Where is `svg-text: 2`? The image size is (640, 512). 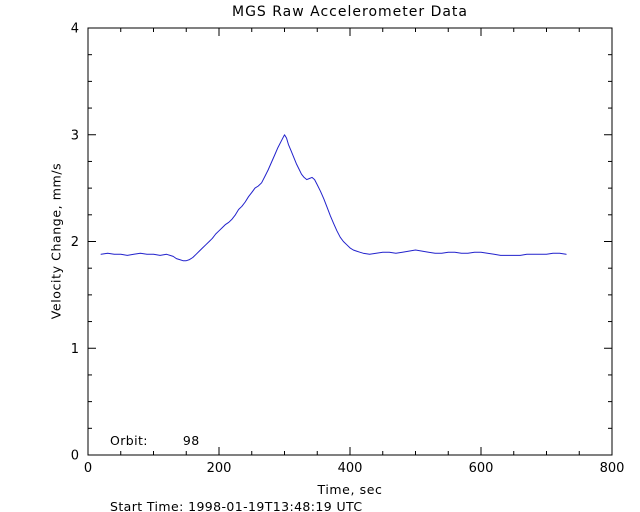
svg-text: 2 is located at coordinates (75, 242).